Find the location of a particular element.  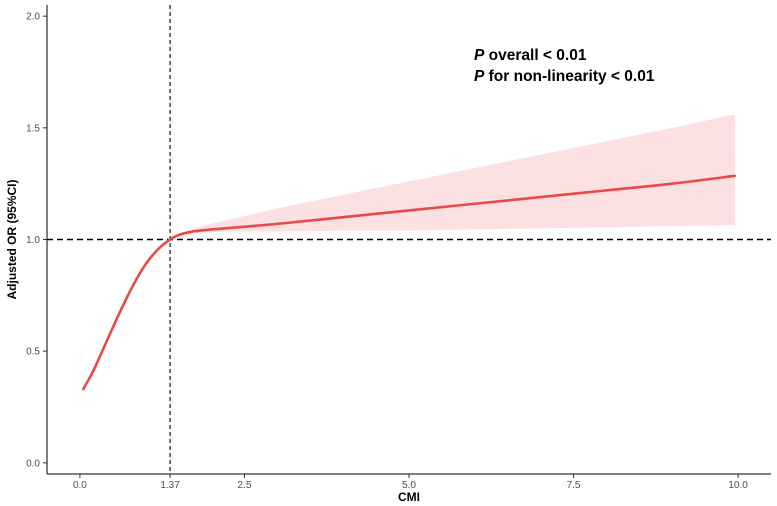

y-tick-label: 0.0 is located at coordinates (33, 463).